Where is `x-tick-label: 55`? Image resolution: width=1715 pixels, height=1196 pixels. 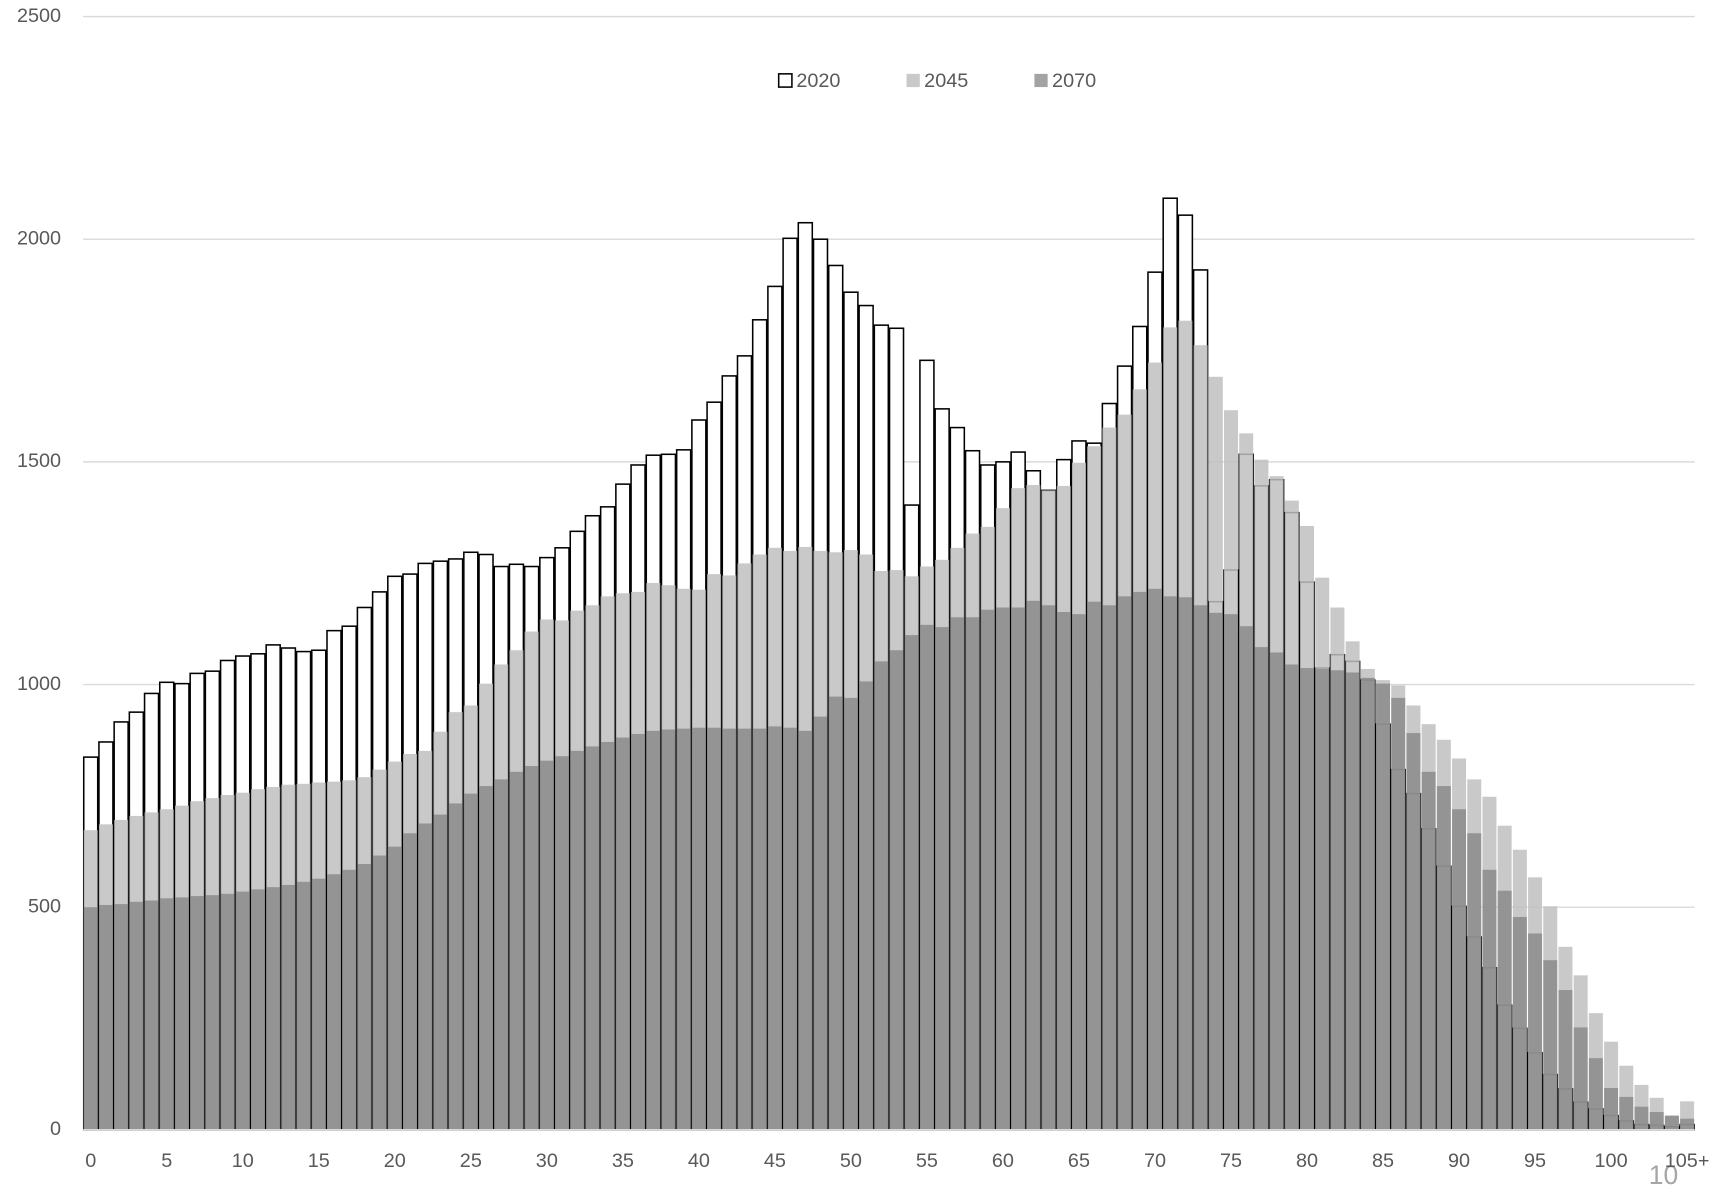
x-tick-label: 55 is located at coordinates (927, 1161).